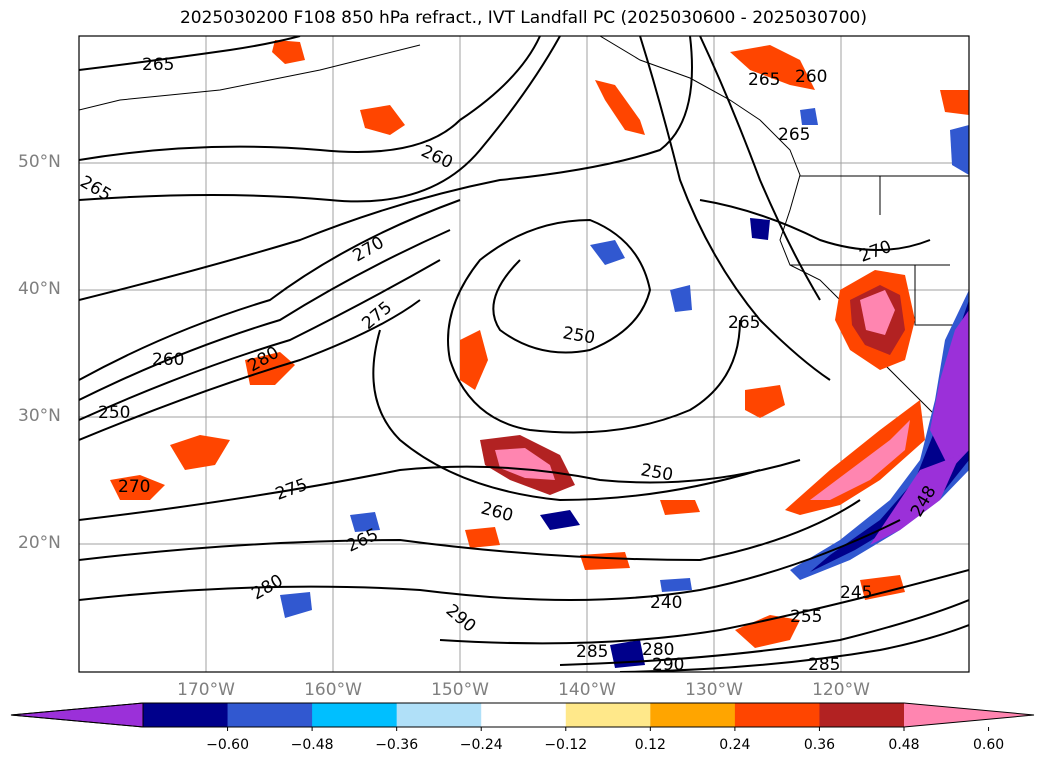  Describe the element at coordinates (714, 690) in the screenshot. I see `lon-label-130w: 130°W` at that location.